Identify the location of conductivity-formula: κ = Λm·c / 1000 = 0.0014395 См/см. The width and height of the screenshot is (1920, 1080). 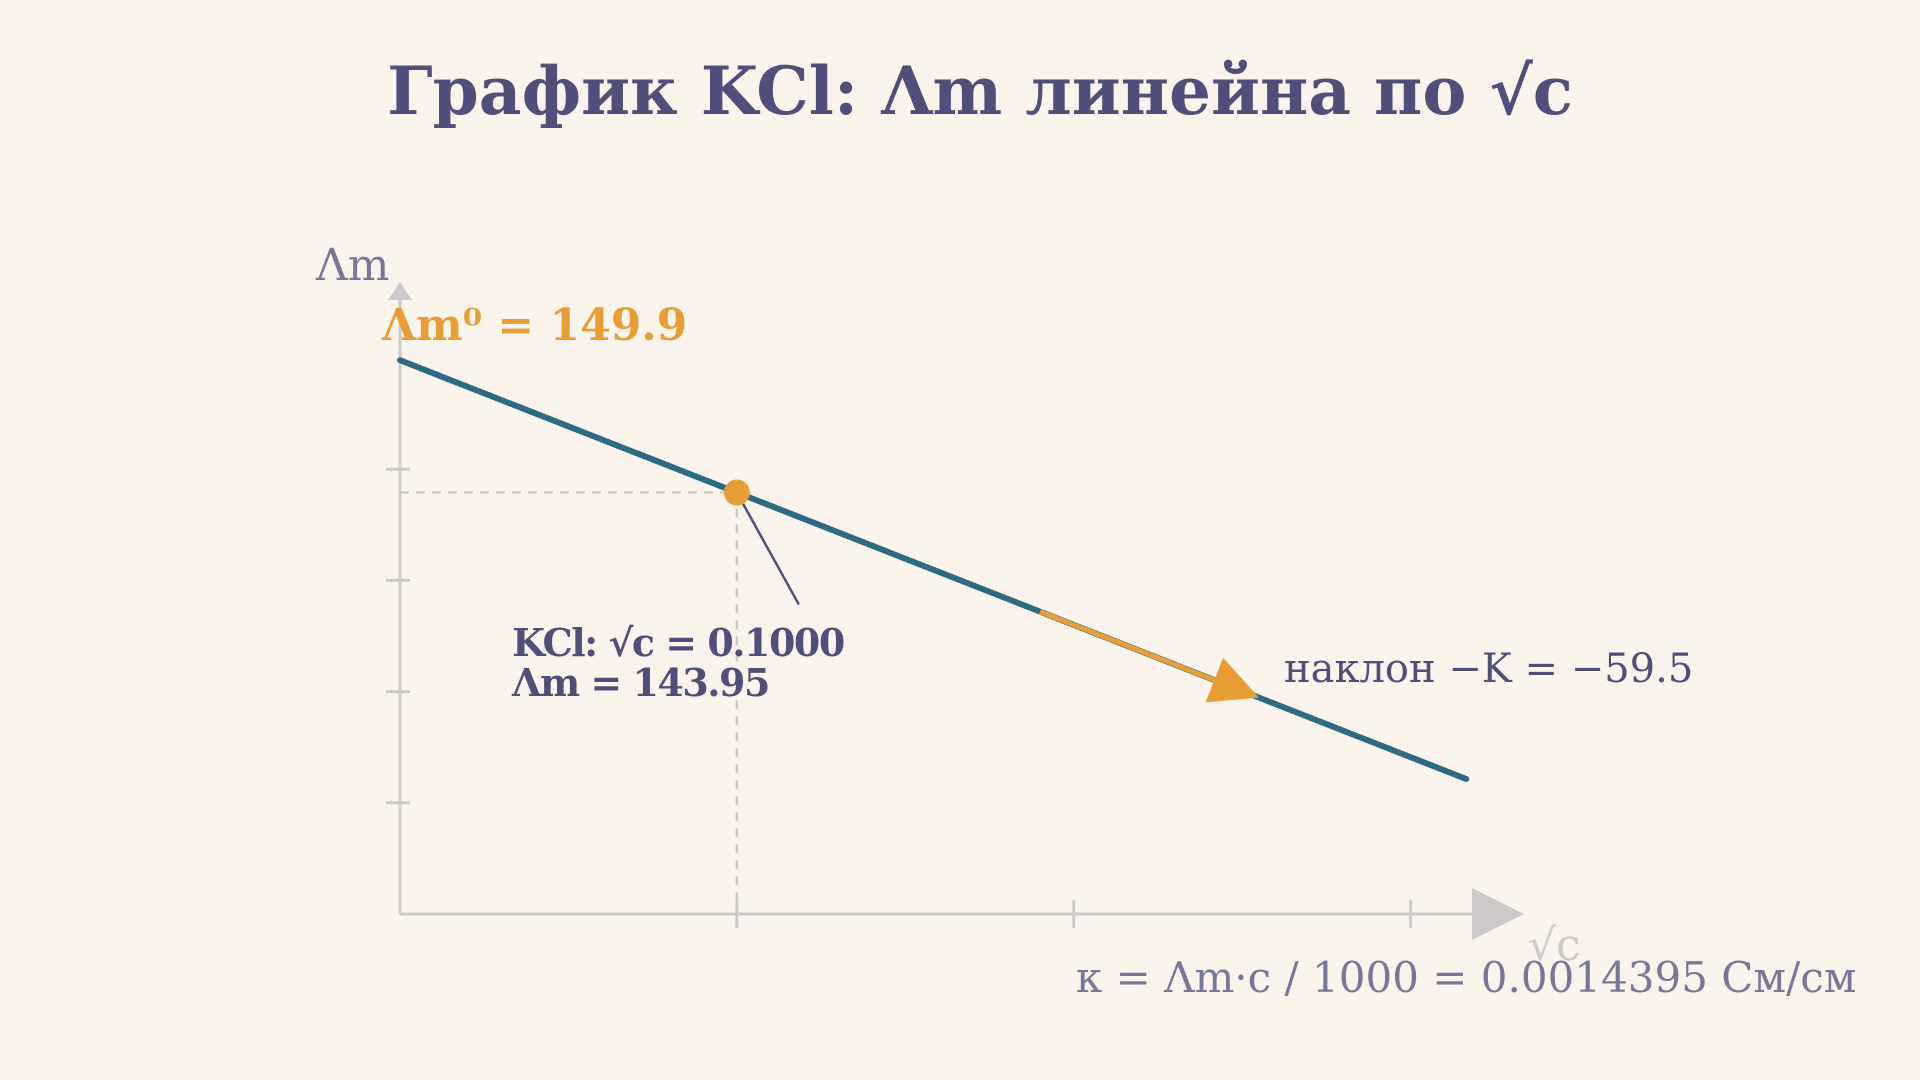
(1466, 977).